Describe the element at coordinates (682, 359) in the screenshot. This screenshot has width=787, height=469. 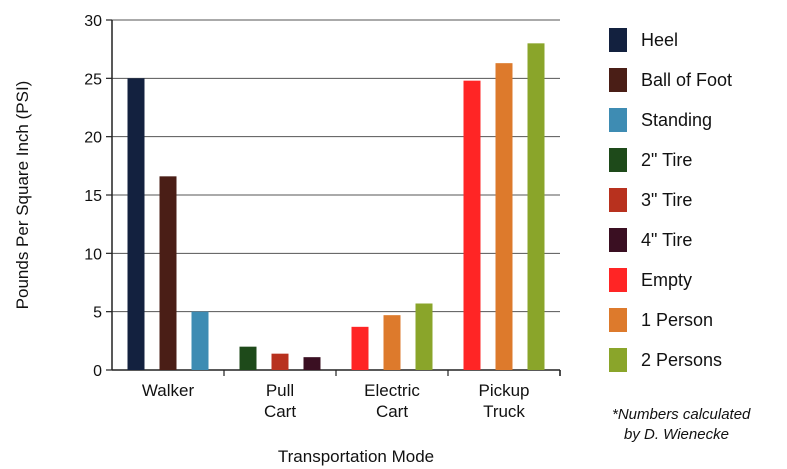
I see `legend-label: 2 Persons` at that location.